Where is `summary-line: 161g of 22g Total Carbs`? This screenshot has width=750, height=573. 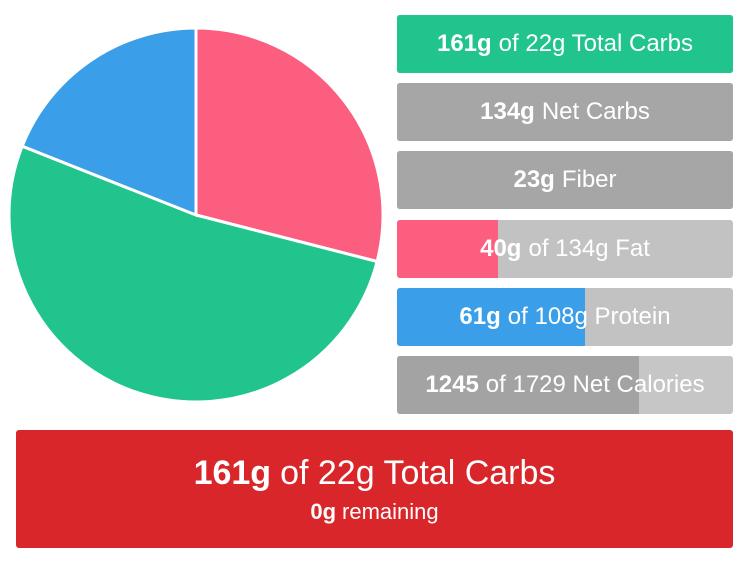 summary-line: 161g of 22g Total Carbs is located at coordinates (374, 473).